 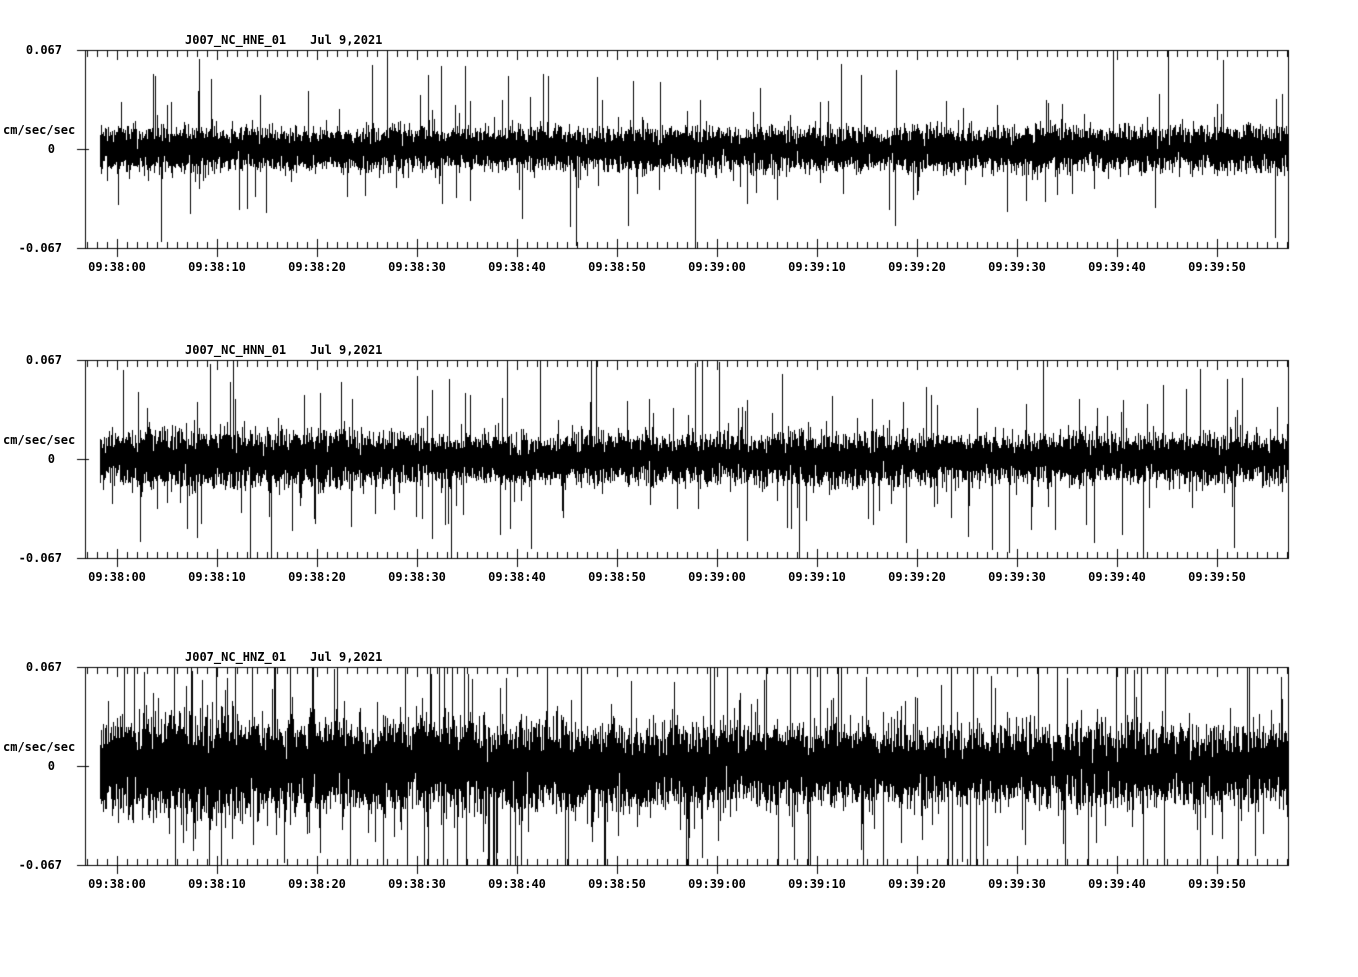 I want to click on trace-id: J007_NC_HNZ_01, so click(x=236, y=657).